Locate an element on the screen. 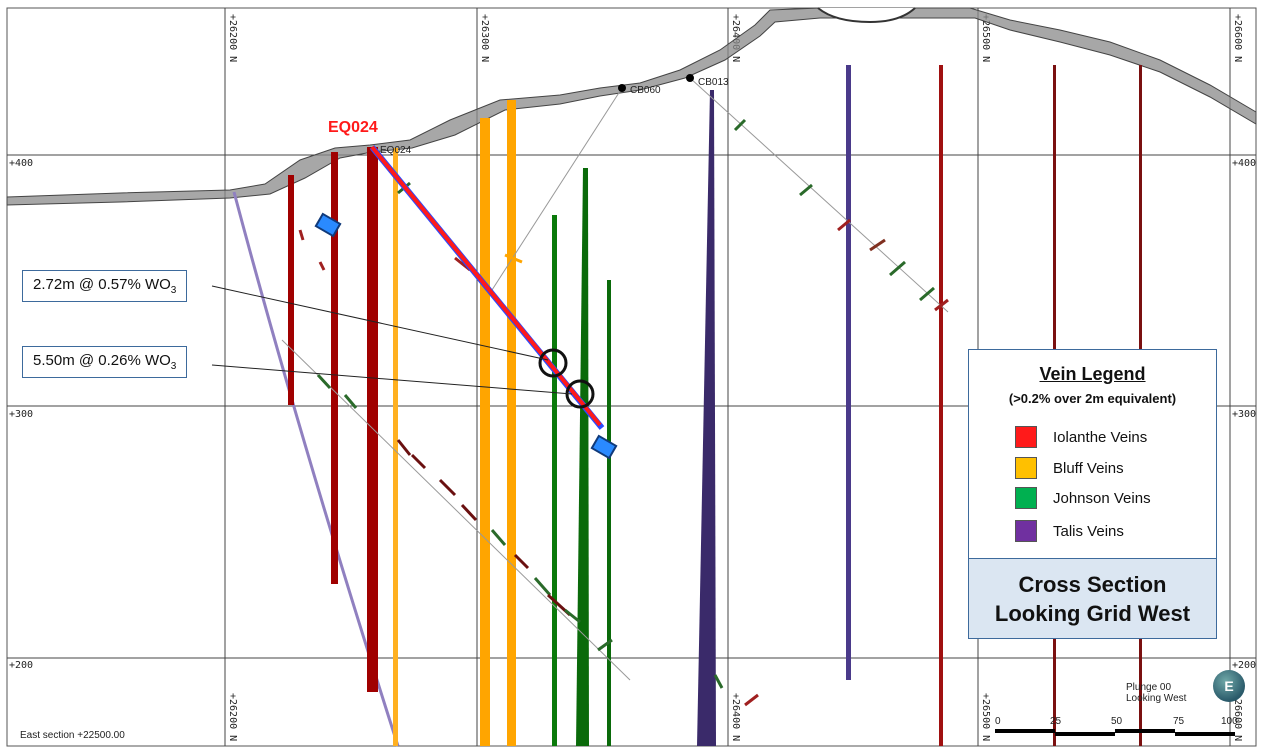 This screenshot has width=1263, height=749. scale-tick: 100 is located at coordinates (1229, 721).